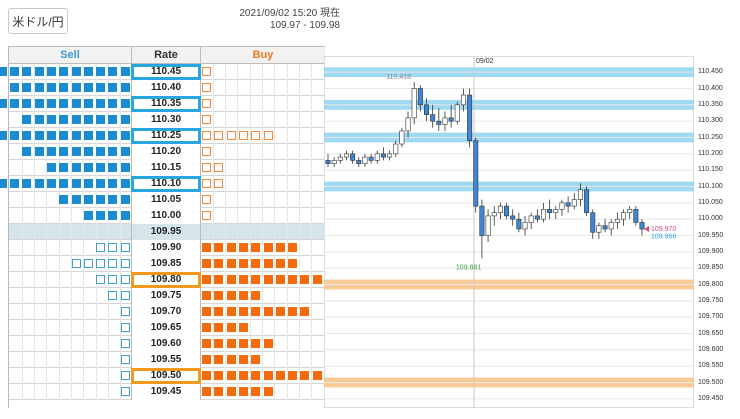 Image resolution: width=740 pixels, height=419 pixels. What do you see at coordinates (167, 216) in the screenshot?
I see `order-row: 110.00` at bounding box center [167, 216].